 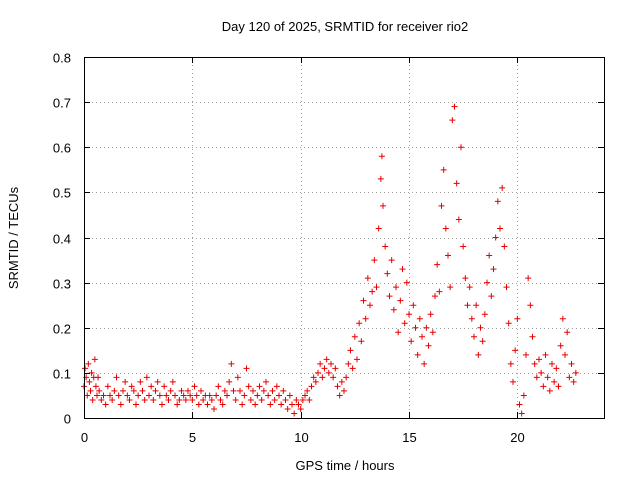 What do you see at coordinates (67, 419) in the screenshot?
I see `y-tick-label: 0` at bounding box center [67, 419].